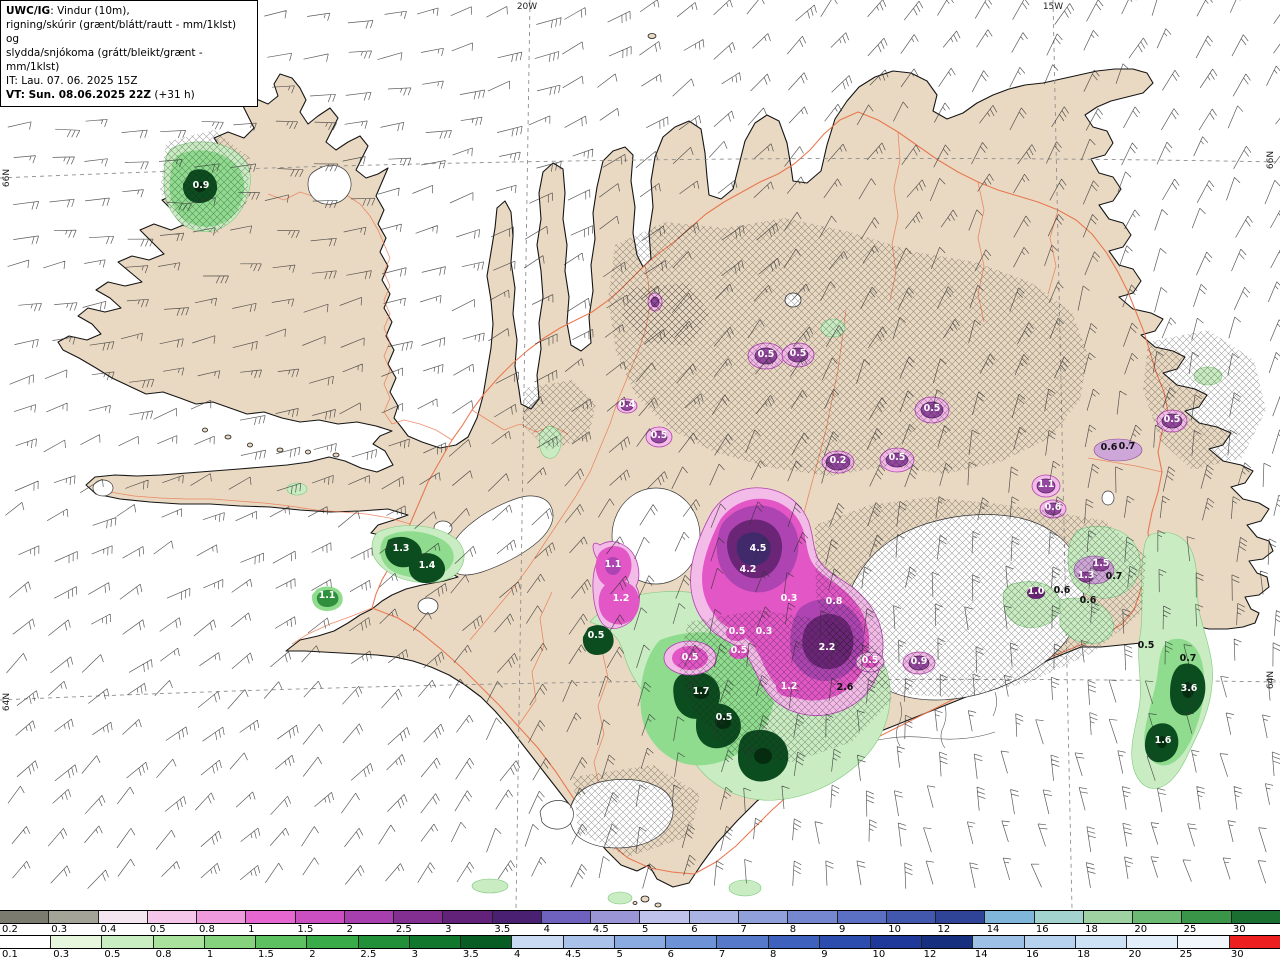  Describe the element at coordinates (845, 687) in the screenshot. I see `precip-value-label: 2.6` at that location.